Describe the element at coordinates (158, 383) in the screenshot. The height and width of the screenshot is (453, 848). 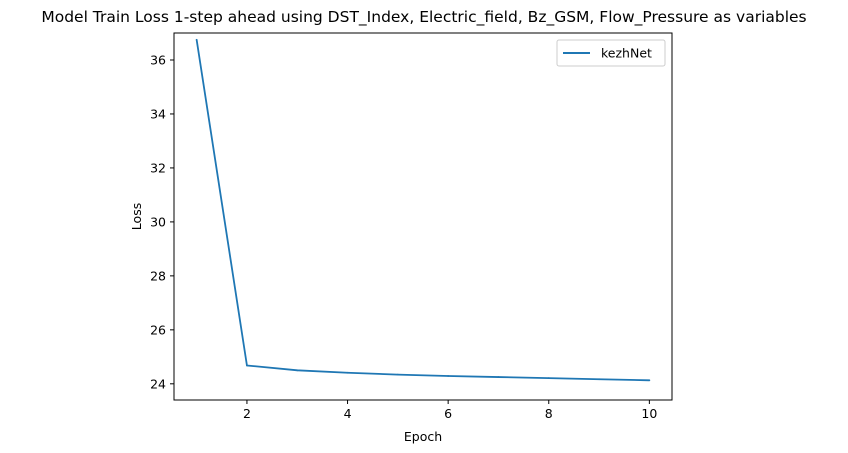
I see `y-tick-label: 24` at that location.